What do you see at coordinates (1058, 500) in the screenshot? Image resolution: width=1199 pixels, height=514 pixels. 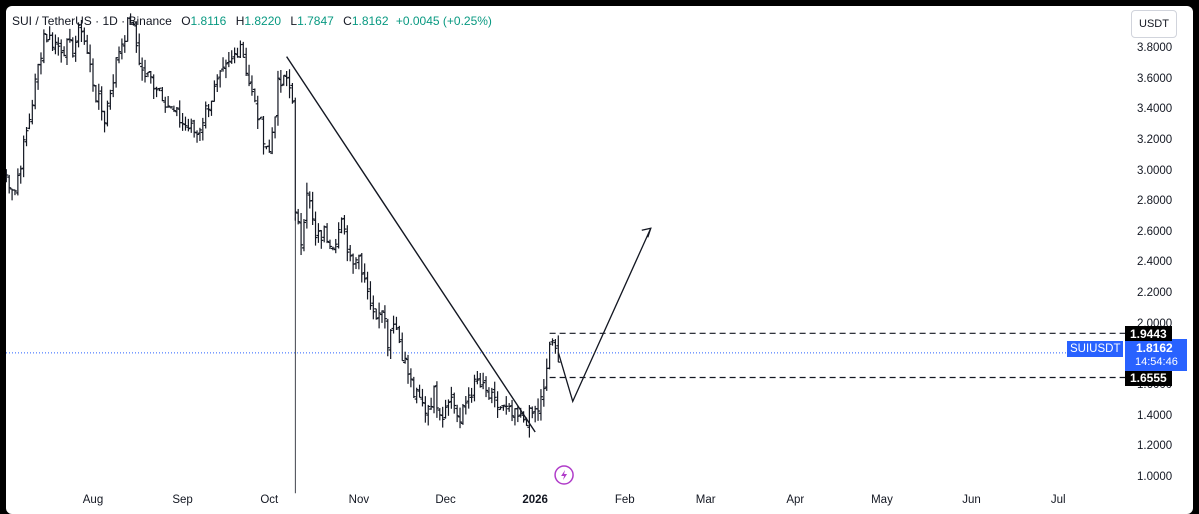 I see `time-tick: Jul` at bounding box center [1058, 500].